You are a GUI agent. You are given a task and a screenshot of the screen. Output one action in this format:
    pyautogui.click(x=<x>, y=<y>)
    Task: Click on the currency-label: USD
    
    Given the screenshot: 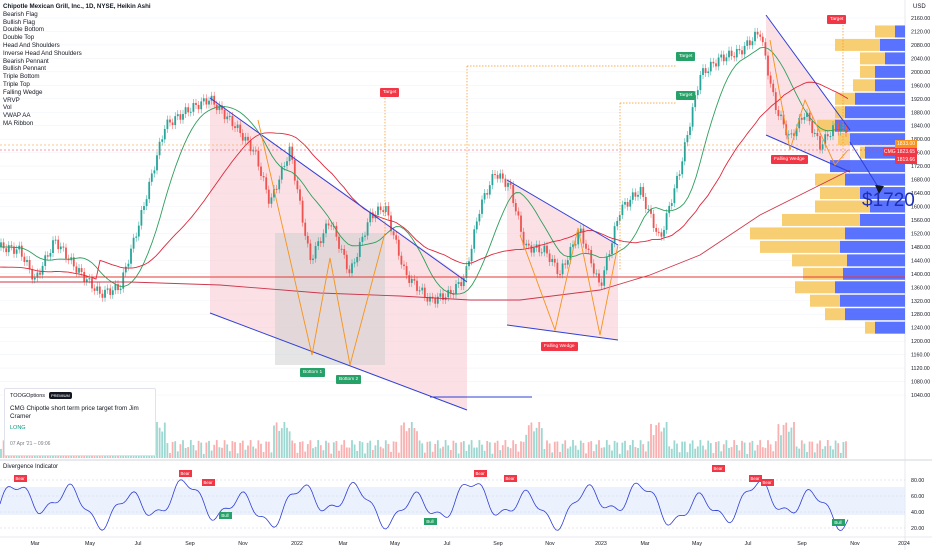 What is the action you would take?
    pyautogui.click(x=919, y=7)
    